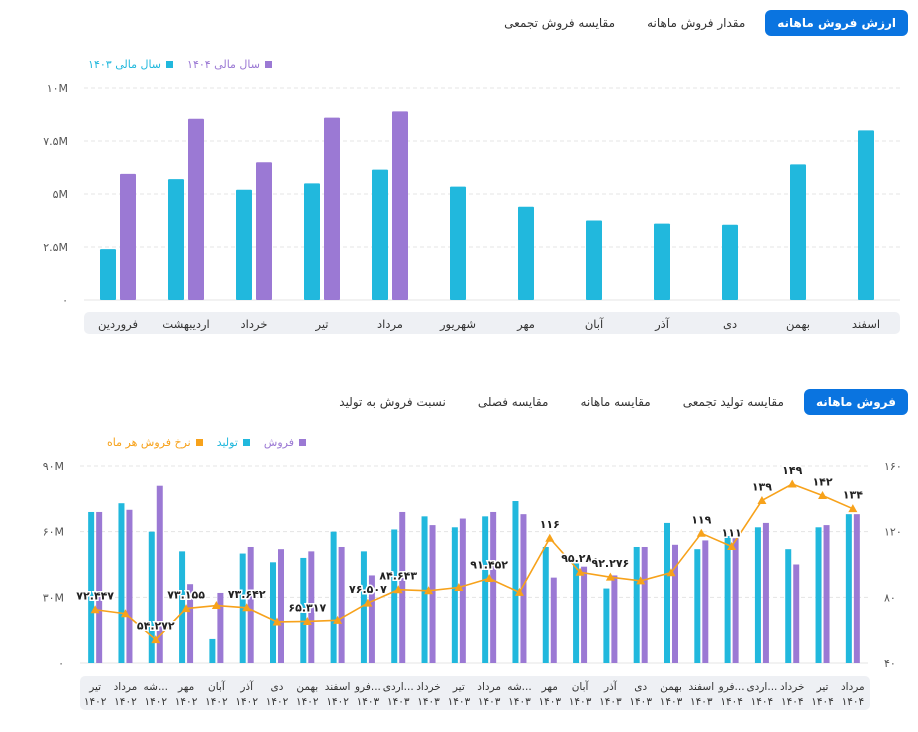  I want to click on tab-cumulative-production-comparison: مقایسه تولید تجمعی, so click(733, 402).